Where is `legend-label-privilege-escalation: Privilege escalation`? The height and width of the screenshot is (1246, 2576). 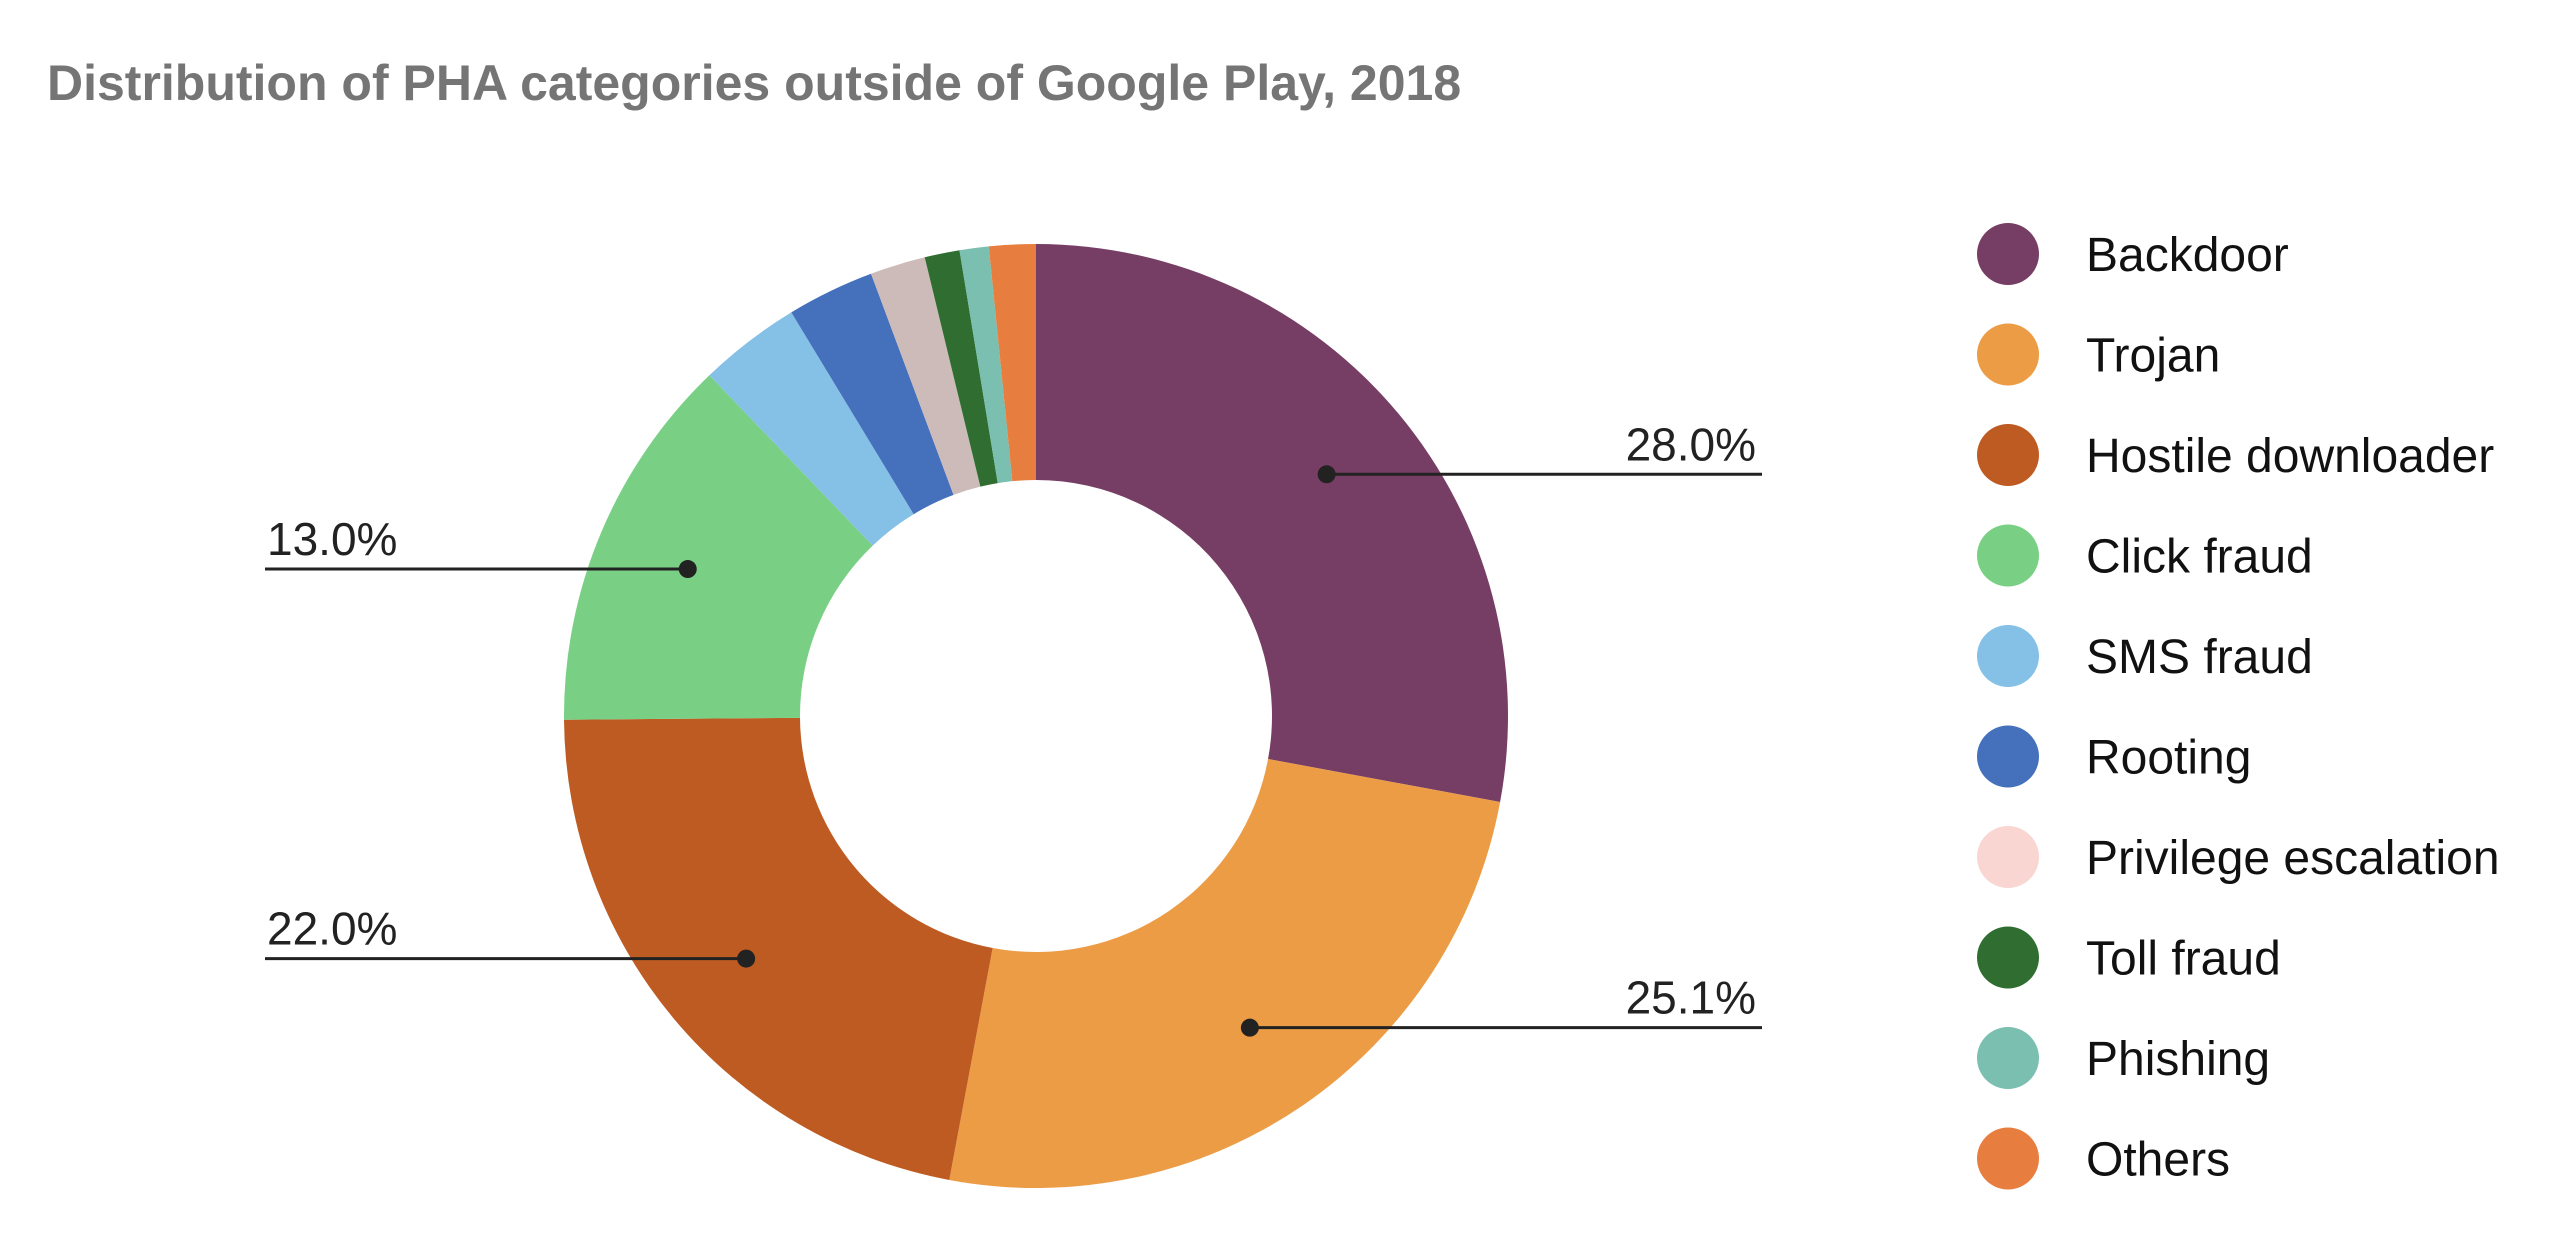 legend-label-privilege-escalation: Privilege escalation is located at coordinates (2293, 858).